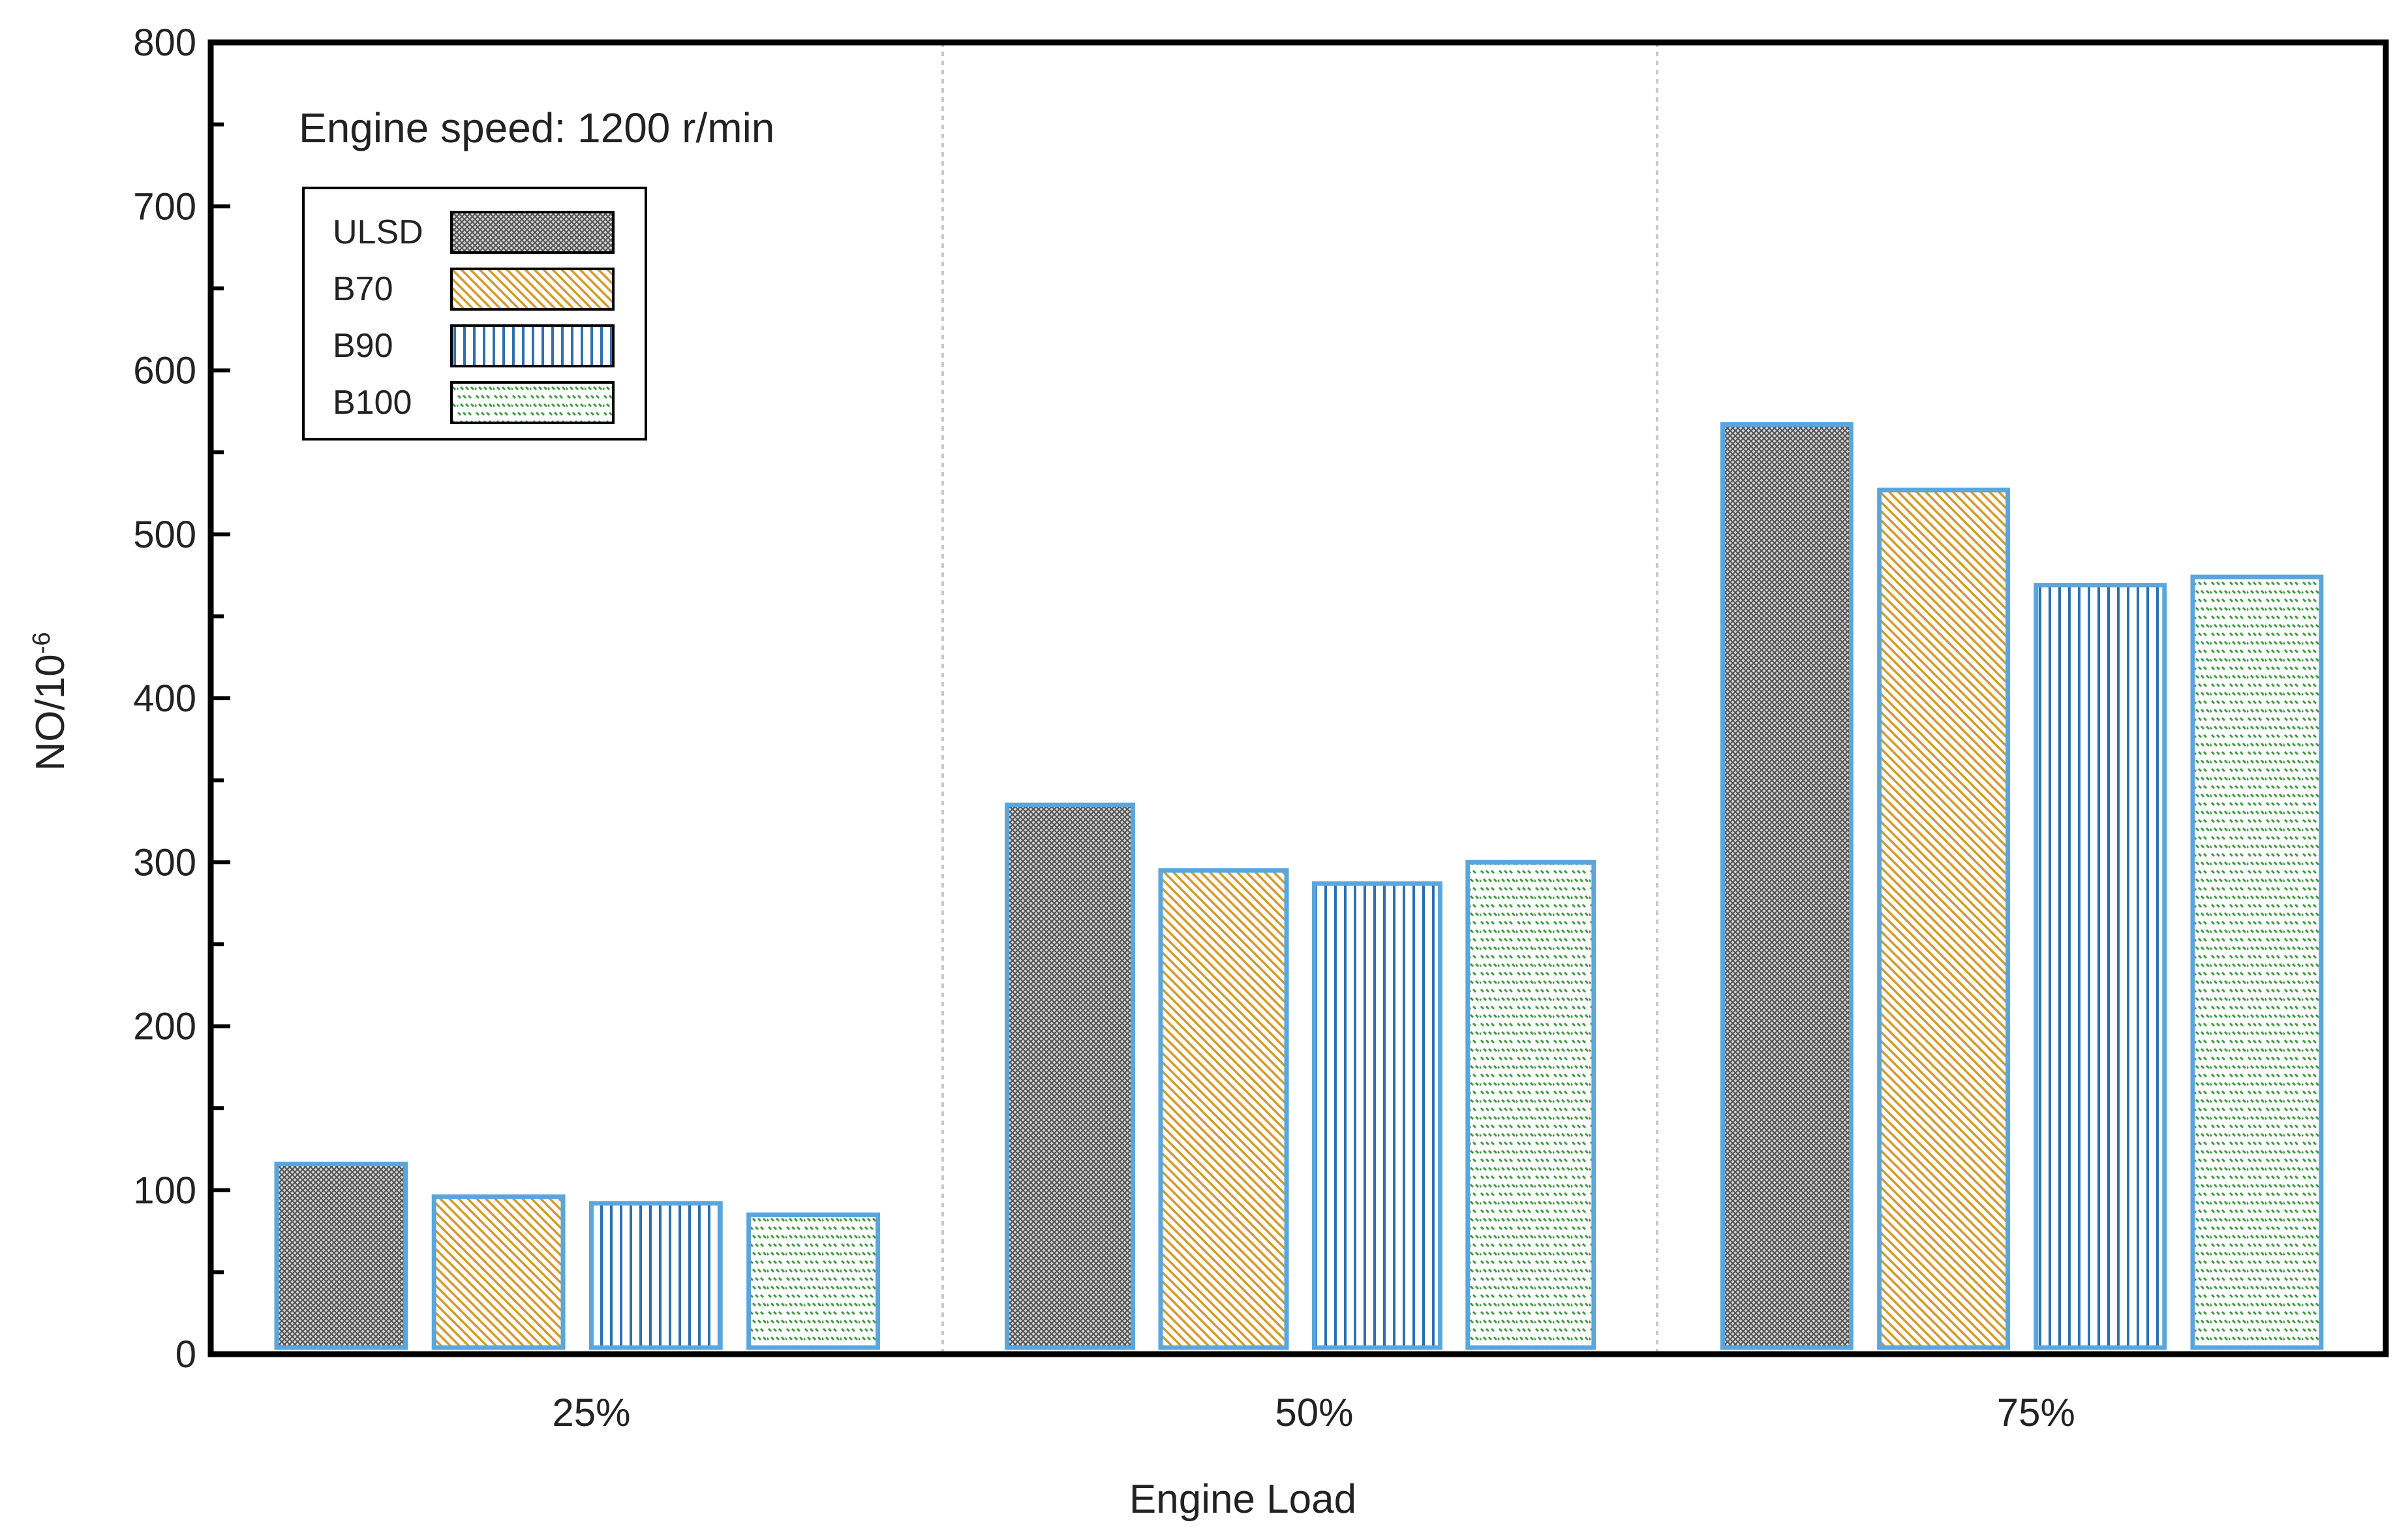 This screenshot has height=1531, width=2408. What do you see at coordinates (164, 1027) in the screenshot?
I see `y-tick-label: 200` at bounding box center [164, 1027].